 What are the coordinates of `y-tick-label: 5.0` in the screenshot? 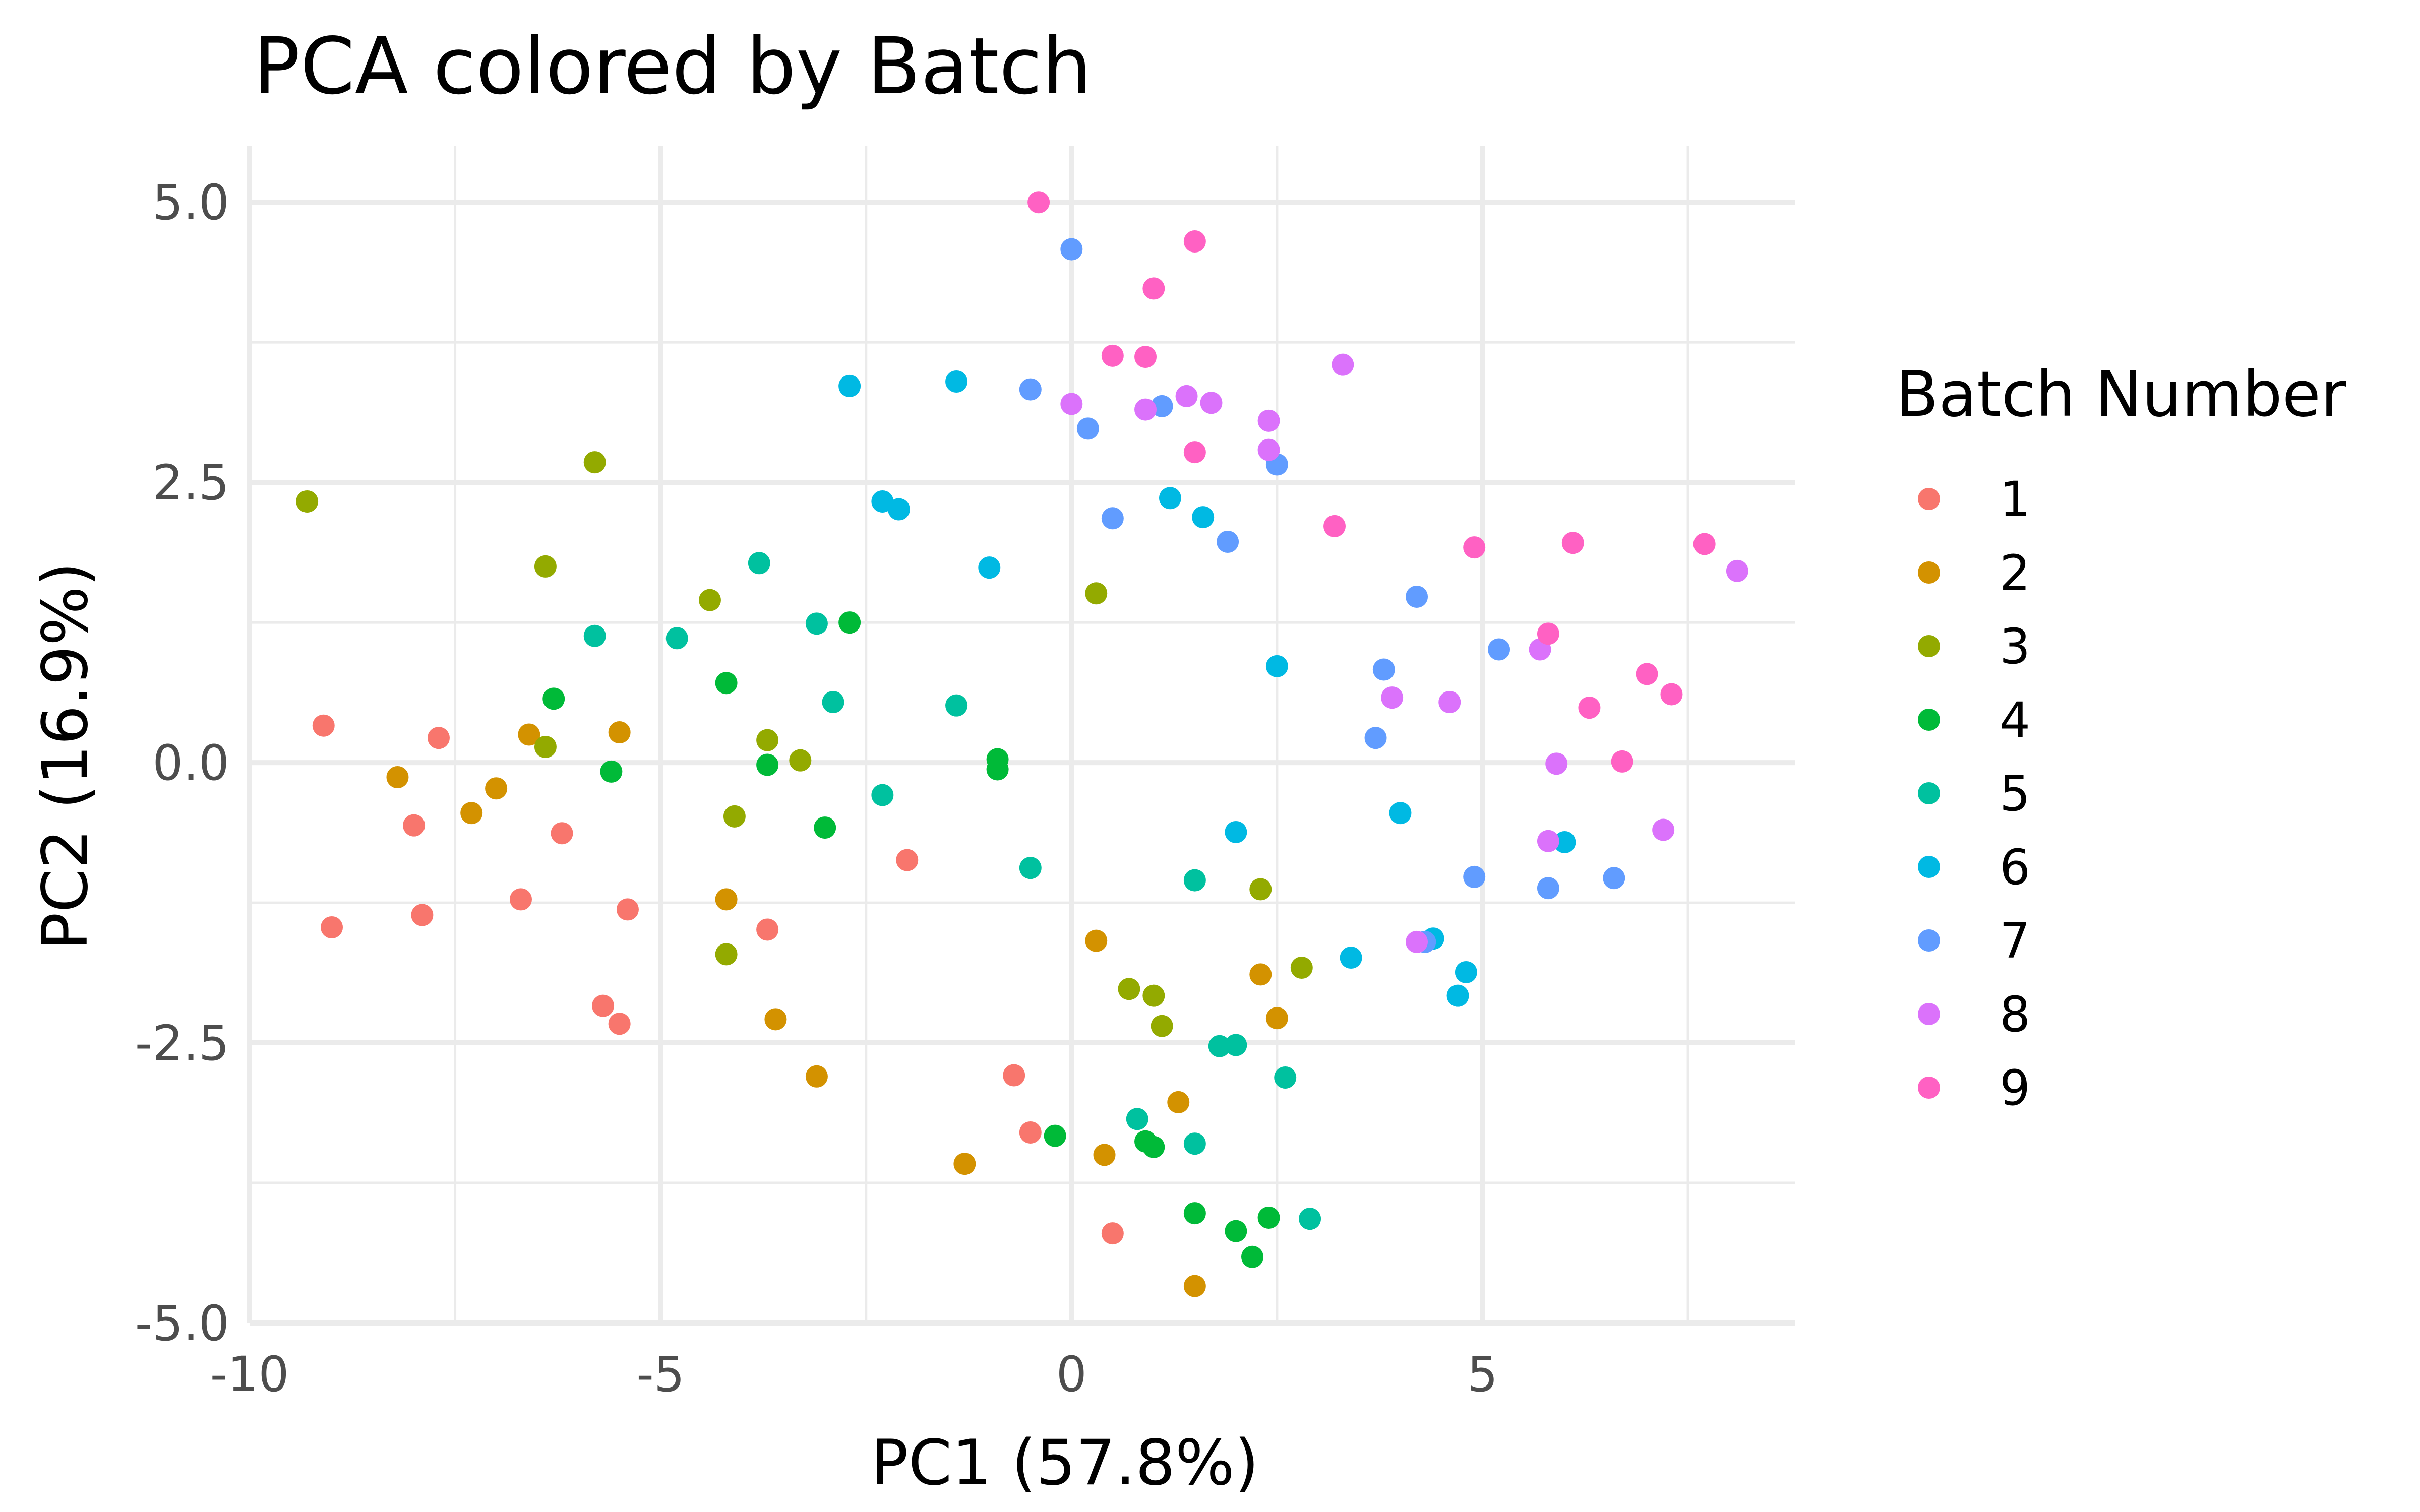 It's located at (190, 202).